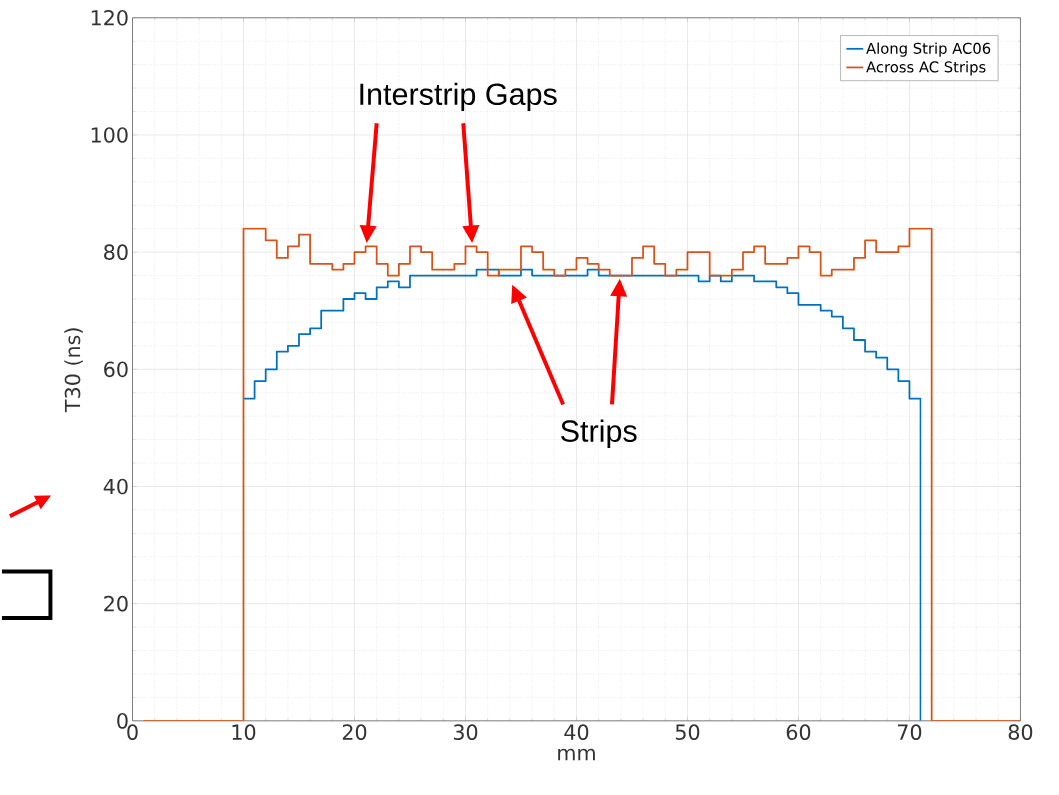 Image resolution: width=1059 pixels, height=795 pixels. Describe the element at coordinates (115, 486) in the screenshot. I see `y-tick-label: 40` at that location.